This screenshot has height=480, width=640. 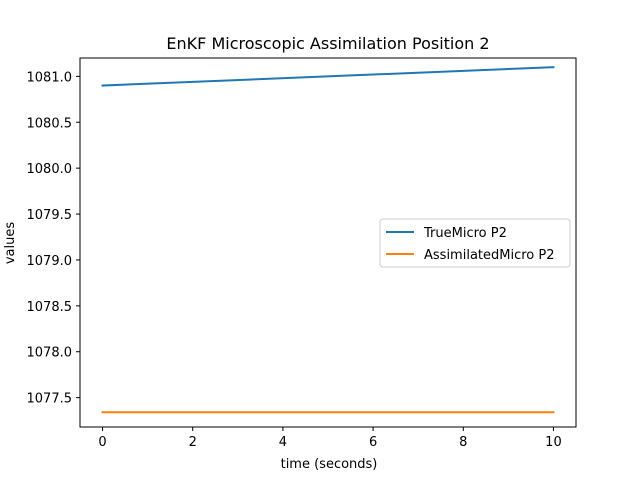 What do you see at coordinates (330, 438) in the screenshot?
I see `x-axis-ticks: 0 2 4 6 8 10` at bounding box center [330, 438].